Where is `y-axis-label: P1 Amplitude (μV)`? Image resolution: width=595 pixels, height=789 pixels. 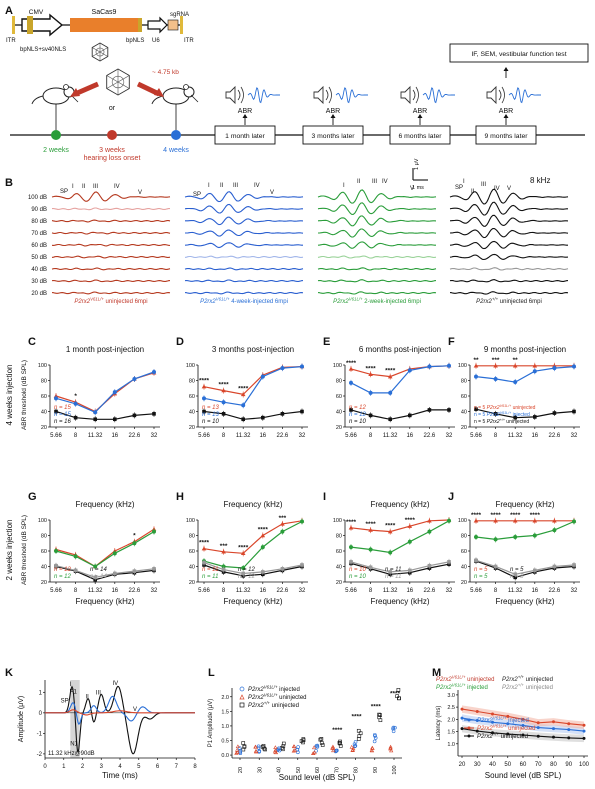 y-axis-label: P1 Amplitude (μV) is located at coordinates (211, 723).